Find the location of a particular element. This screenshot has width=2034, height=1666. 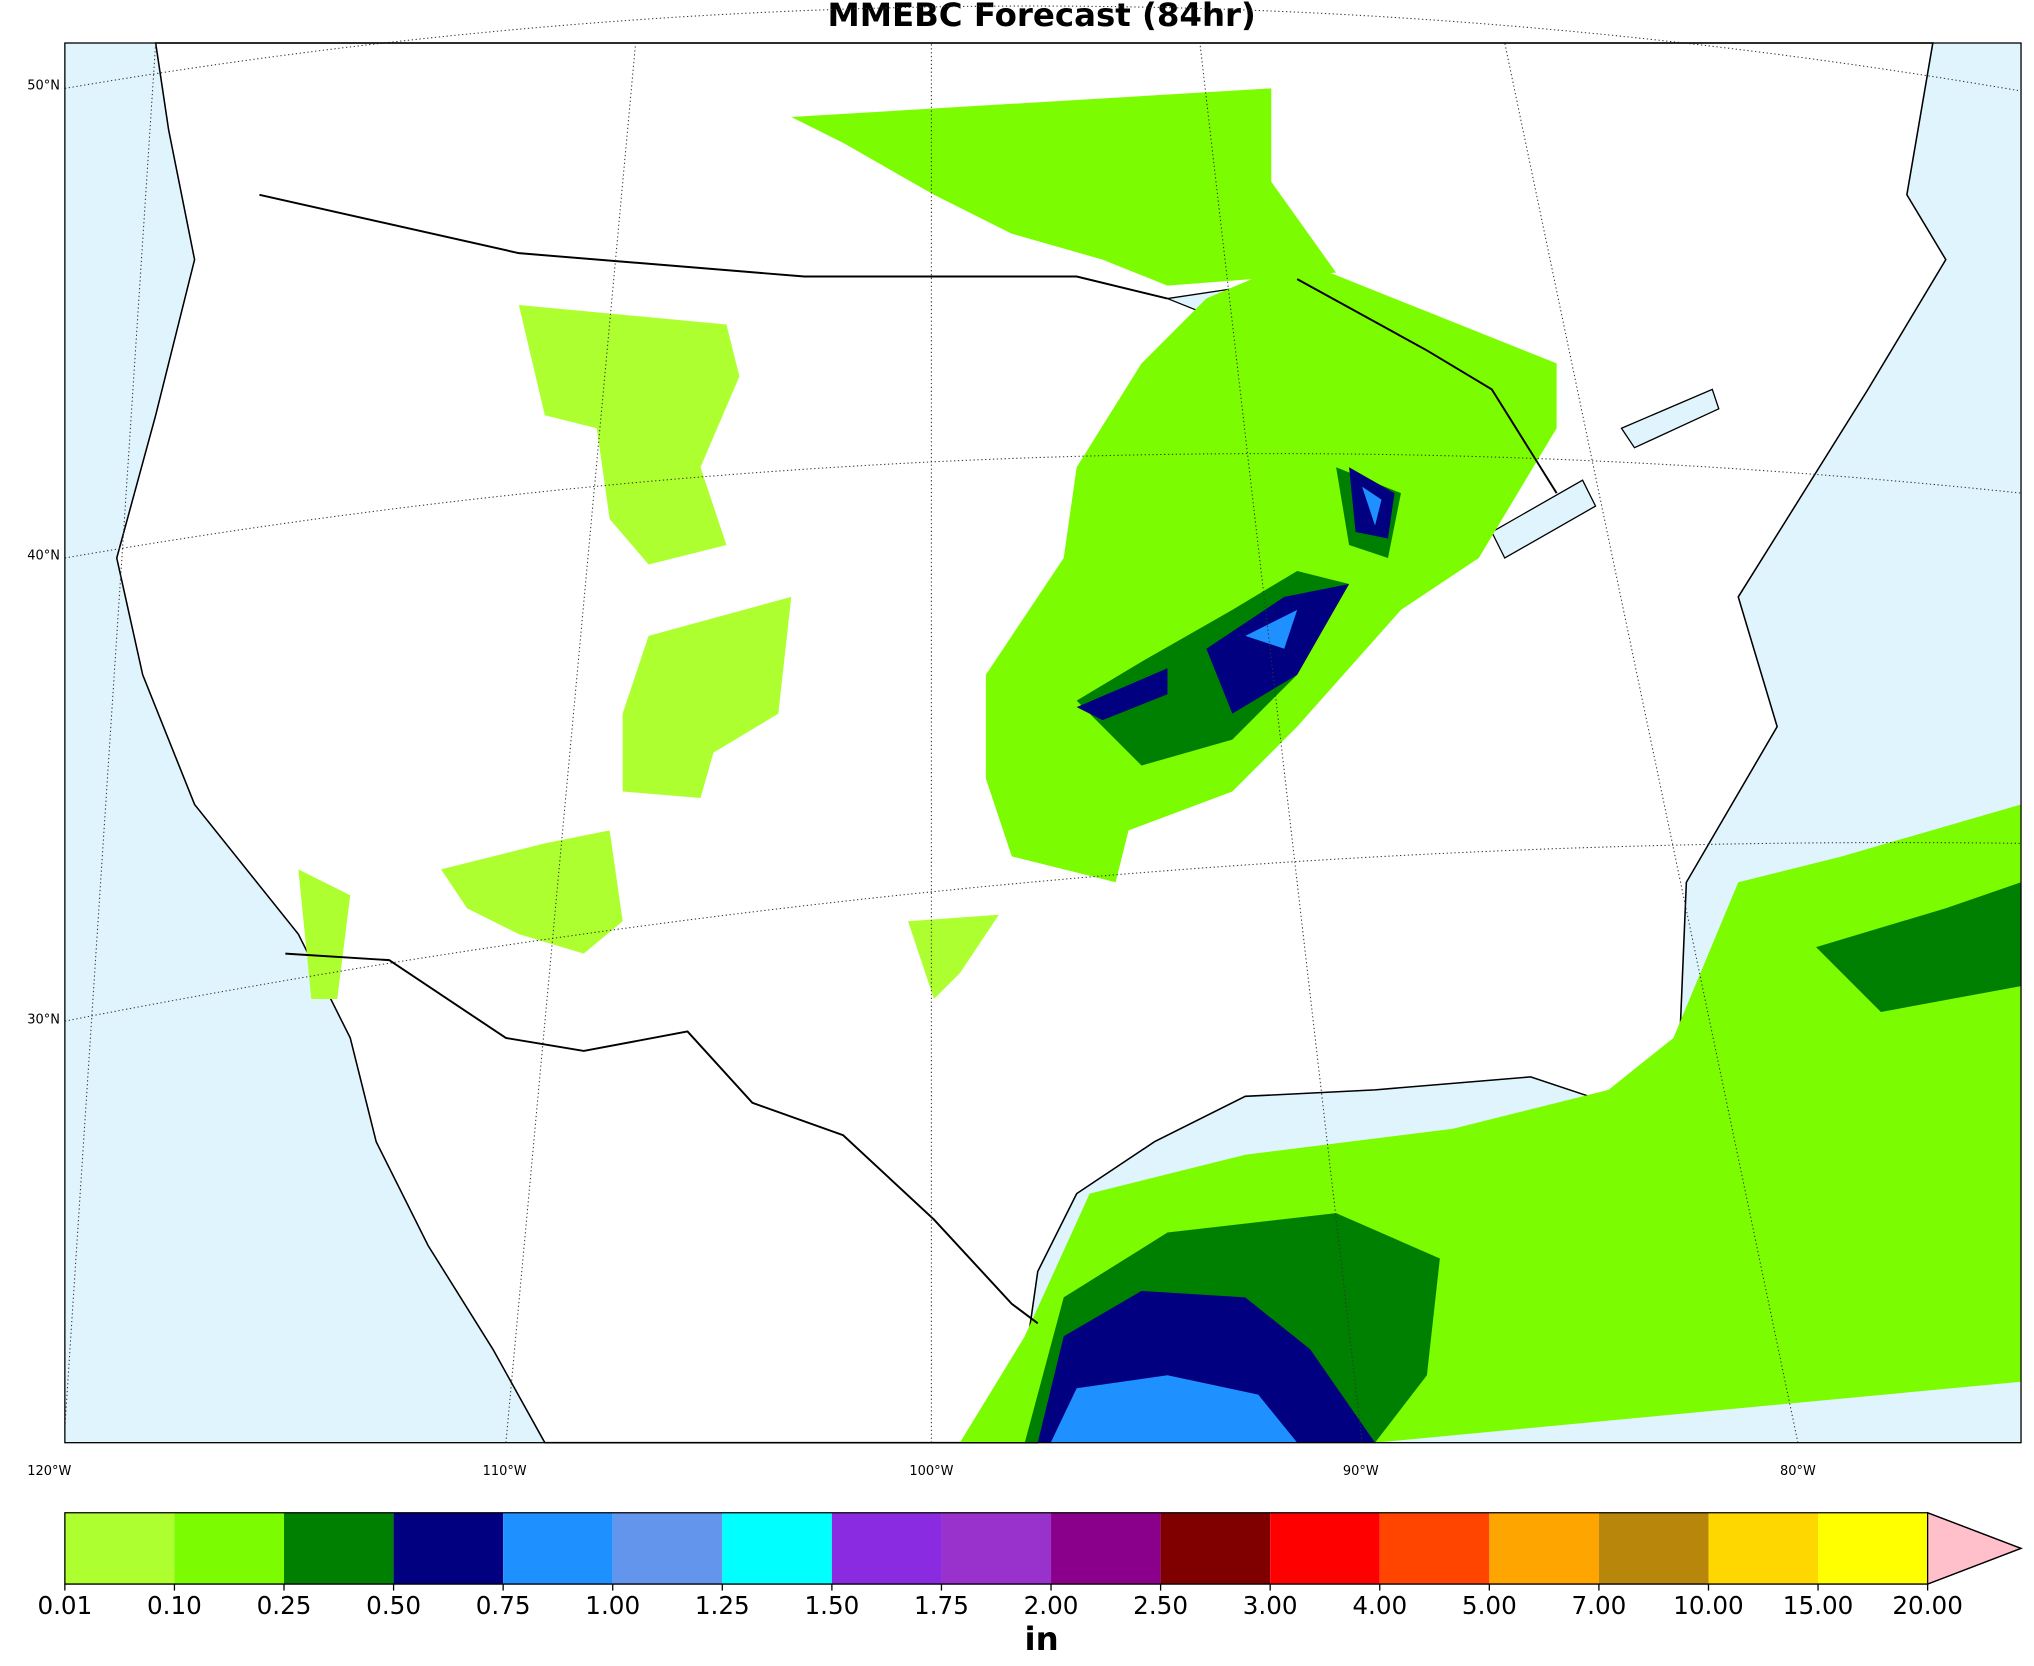

colorbar-extend is located at coordinates (1974, 1548).